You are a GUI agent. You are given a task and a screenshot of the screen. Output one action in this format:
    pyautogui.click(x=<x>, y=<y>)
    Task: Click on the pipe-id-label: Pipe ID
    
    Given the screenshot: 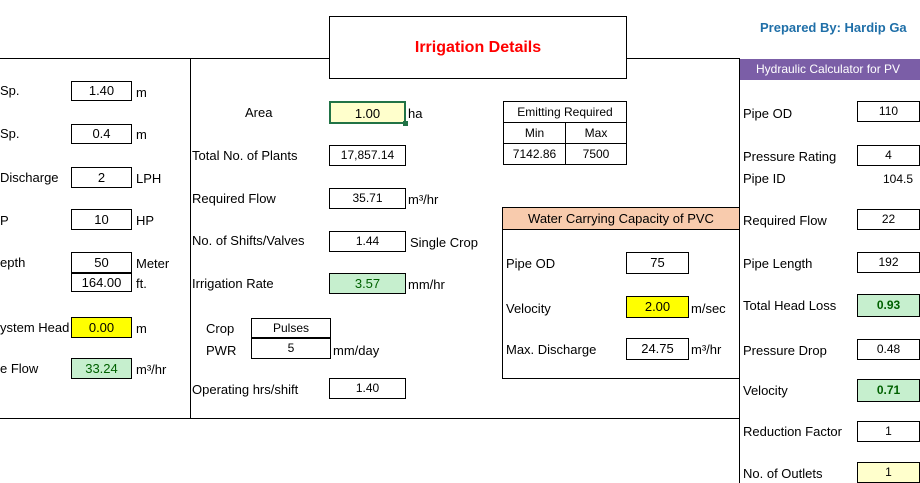 What is the action you would take?
    pyautogui.click(x=764, y=178)
    